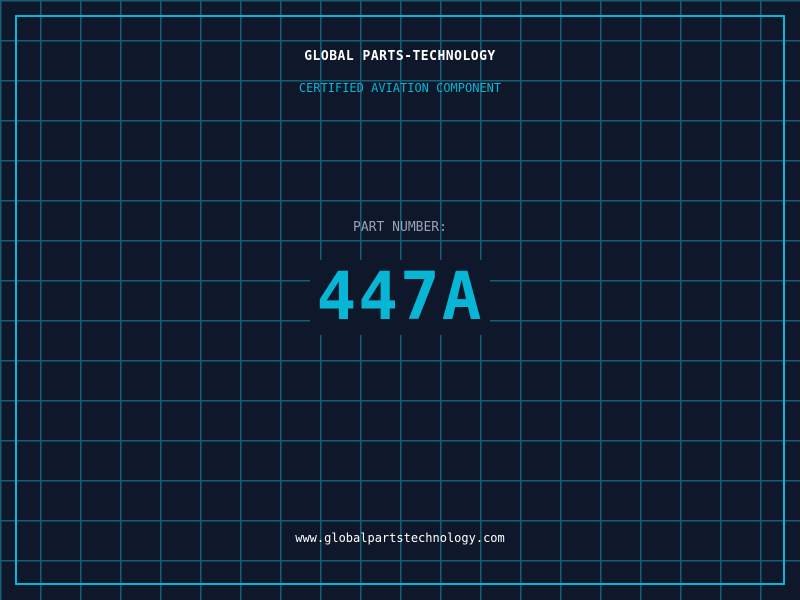 The height and width of the screenshot is (600, 800). Describe the element at coordinates (400, 538) in the screenshot. I see `website-url: www.globalpartstechnology.com` at that location.